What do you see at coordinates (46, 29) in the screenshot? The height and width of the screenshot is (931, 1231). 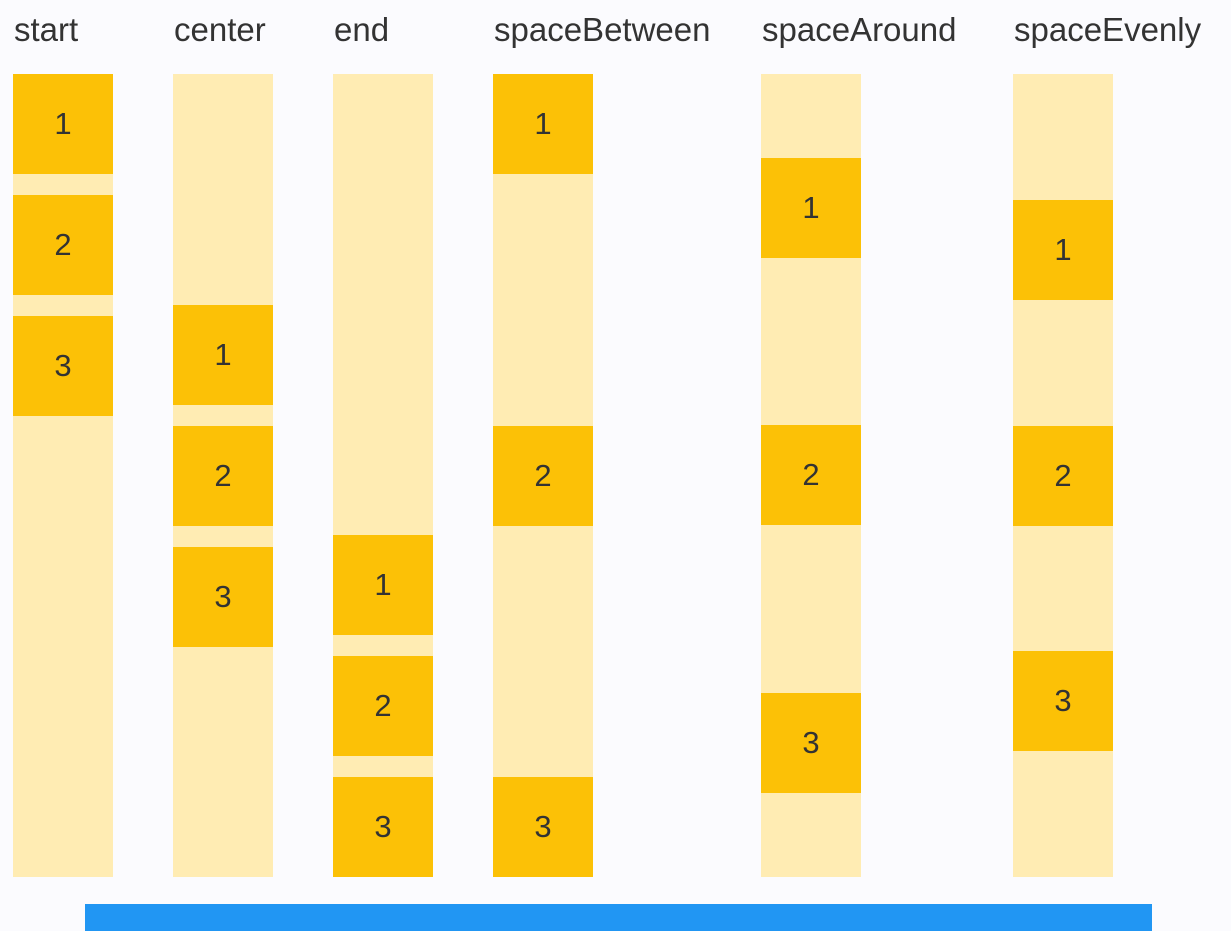 I see `column-label: start` at bounding box center [46, 29].